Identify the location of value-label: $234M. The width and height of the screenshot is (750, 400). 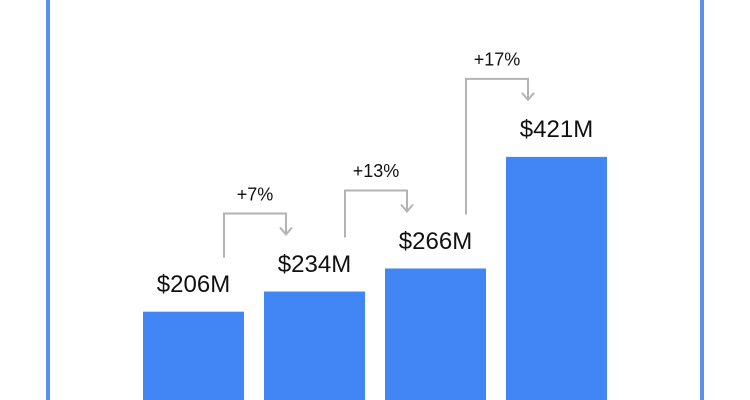
(314, 264).